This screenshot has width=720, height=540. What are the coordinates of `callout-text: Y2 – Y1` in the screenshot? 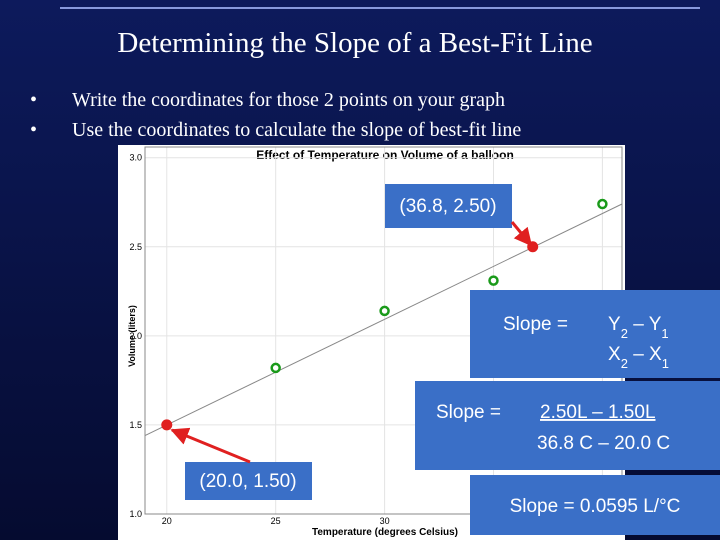 It's located at (638, 327).